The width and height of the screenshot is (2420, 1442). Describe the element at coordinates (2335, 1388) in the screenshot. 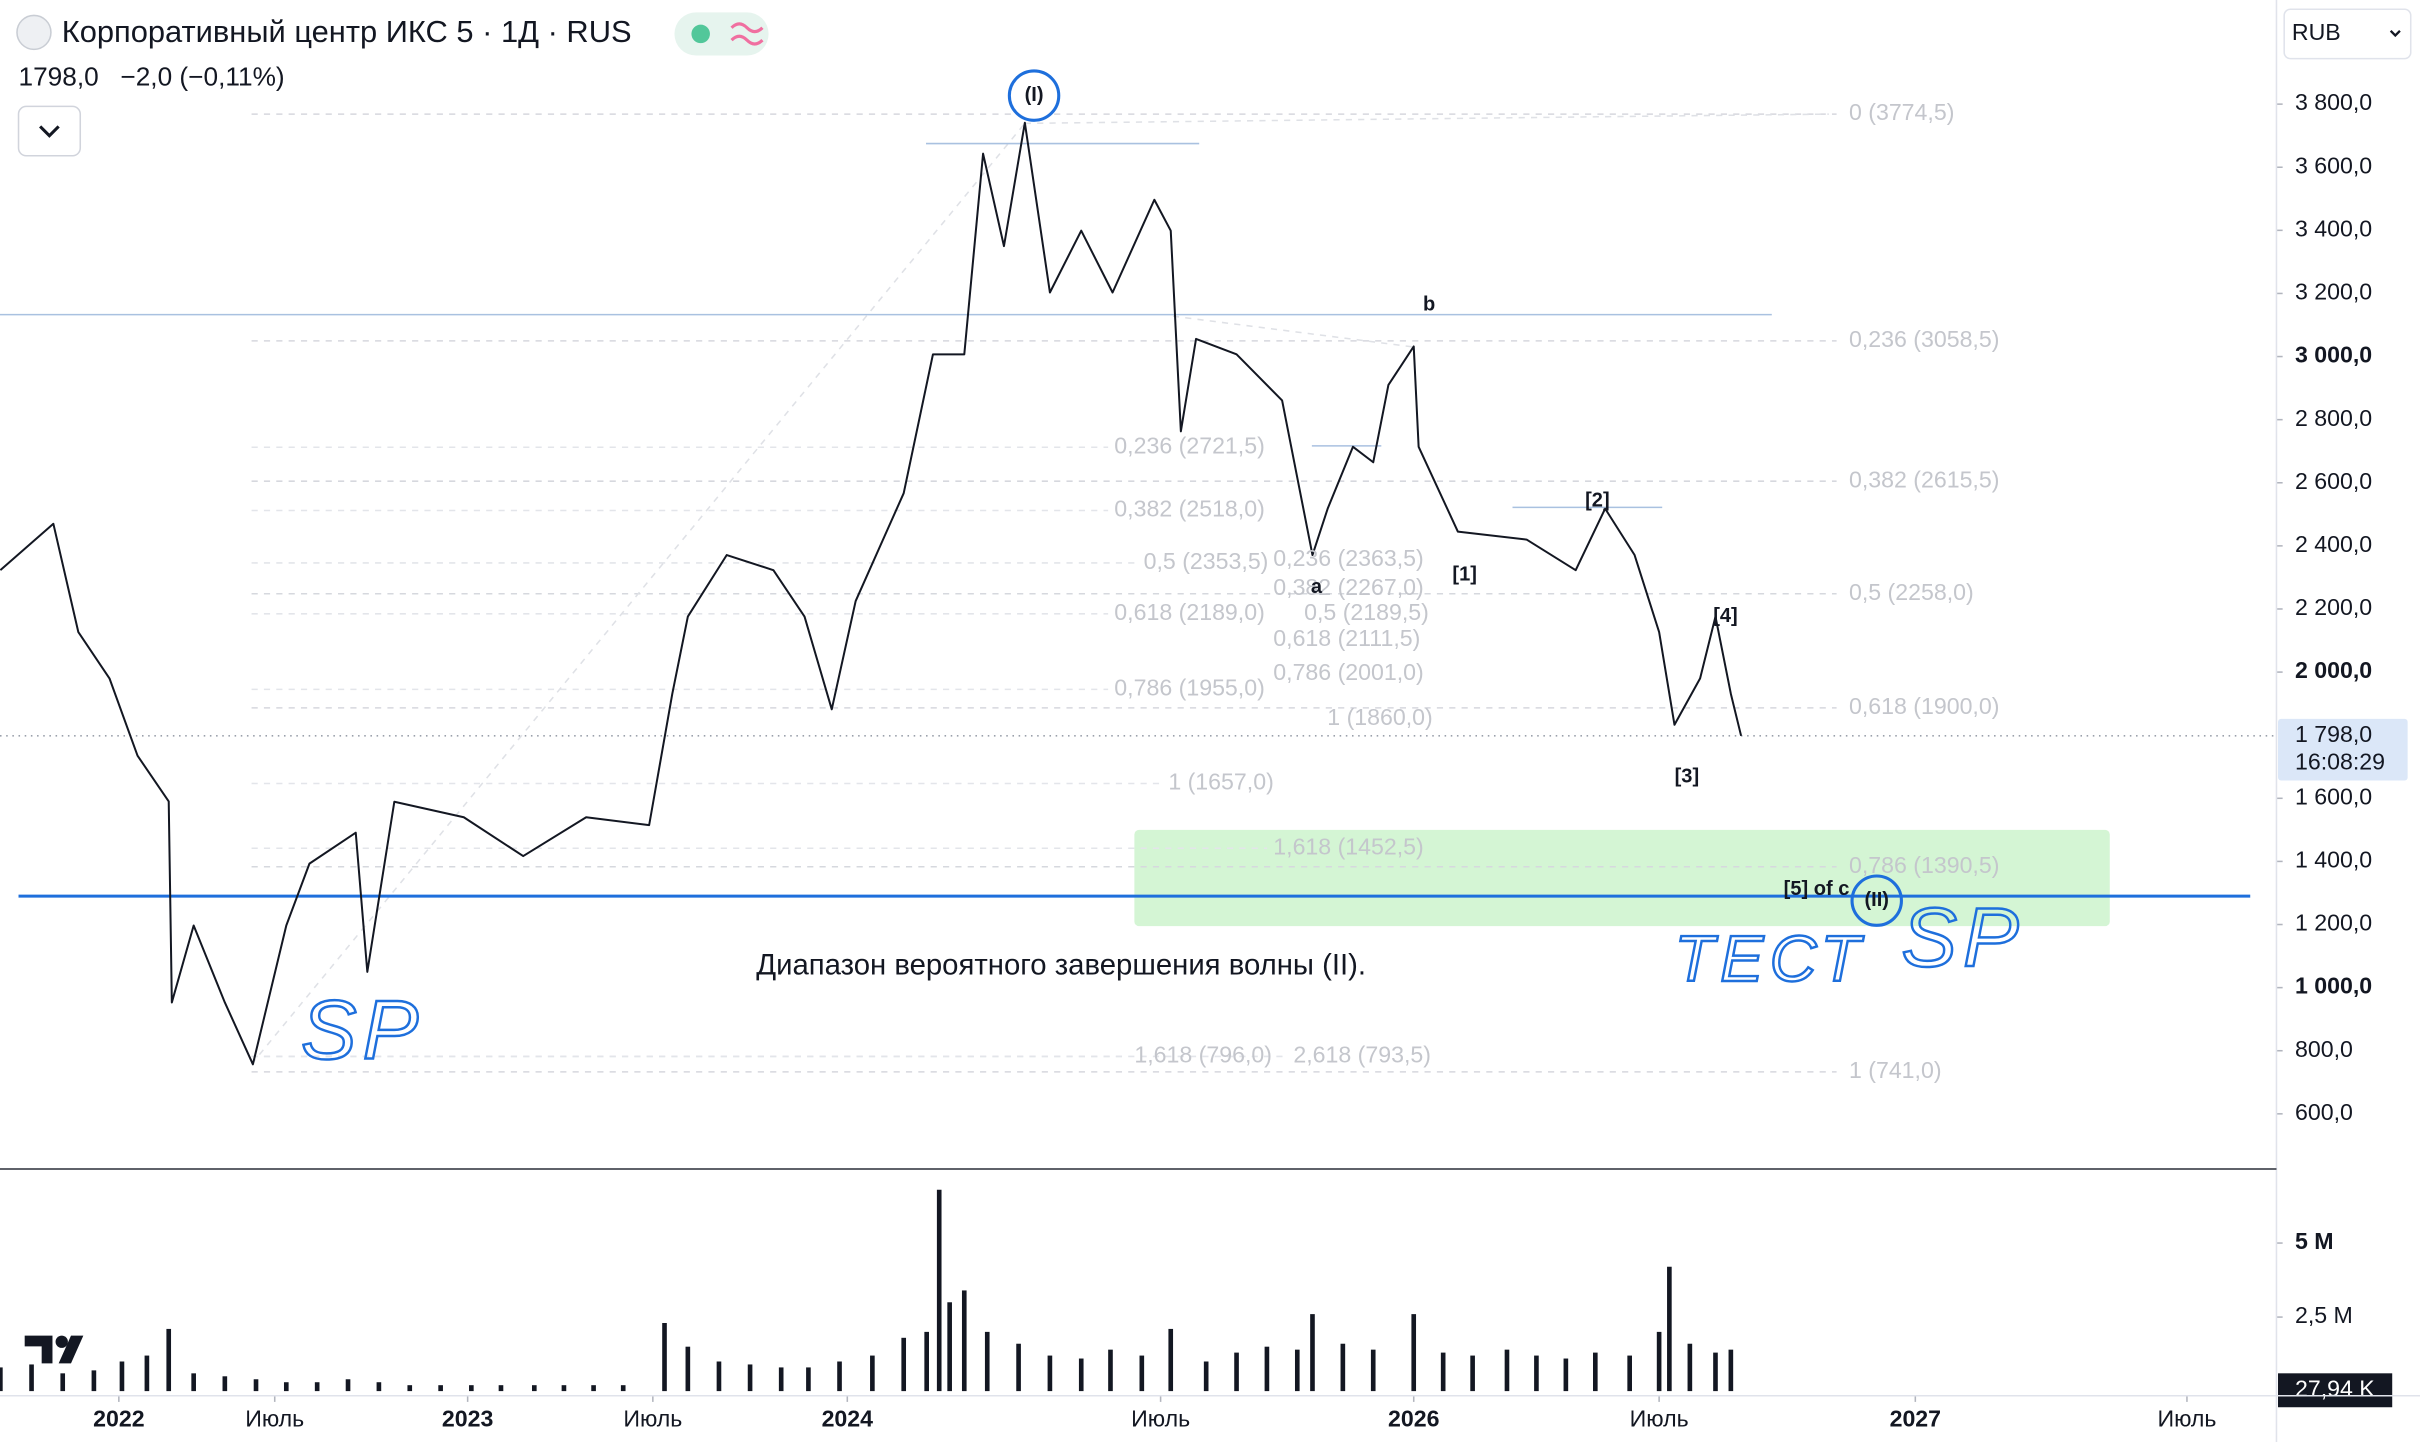

I see `volume-last-label: 27,94 K` at that location.